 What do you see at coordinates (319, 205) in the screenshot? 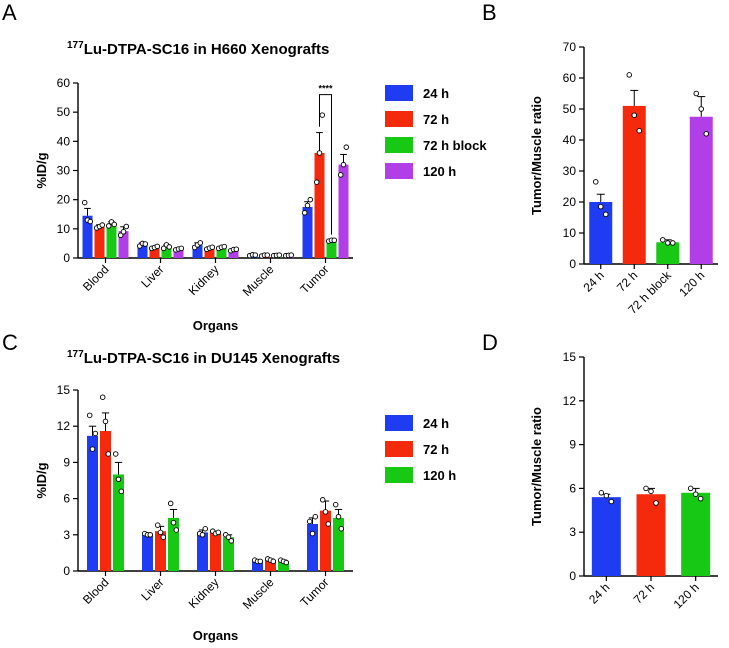
I see `chart-a-72-h-tumor-bar` at bounding box center [319, 205].